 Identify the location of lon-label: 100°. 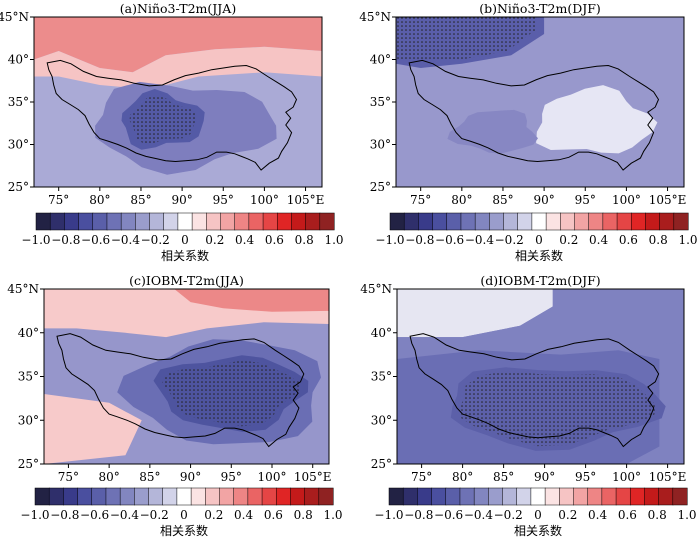
(264, 200).